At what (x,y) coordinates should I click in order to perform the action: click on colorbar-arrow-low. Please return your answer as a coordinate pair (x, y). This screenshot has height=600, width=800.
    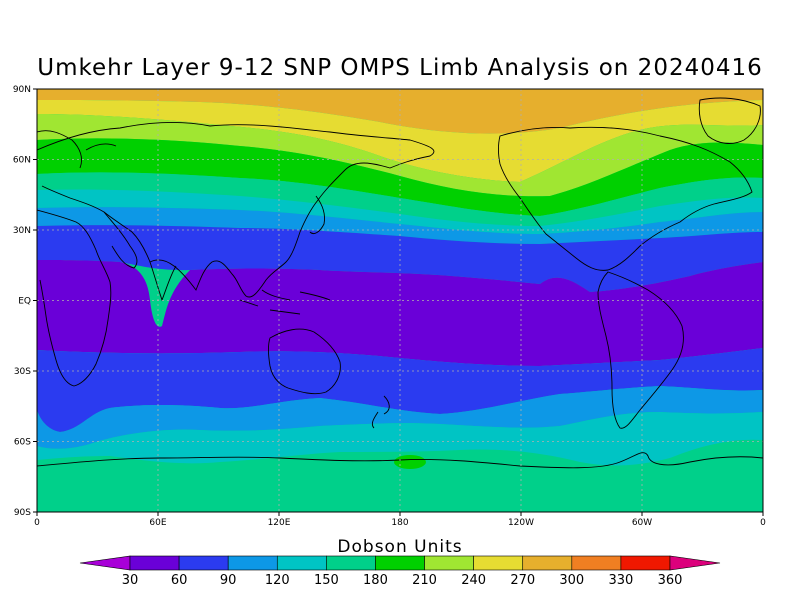
    Looking at the image, I should click on (105, 563).